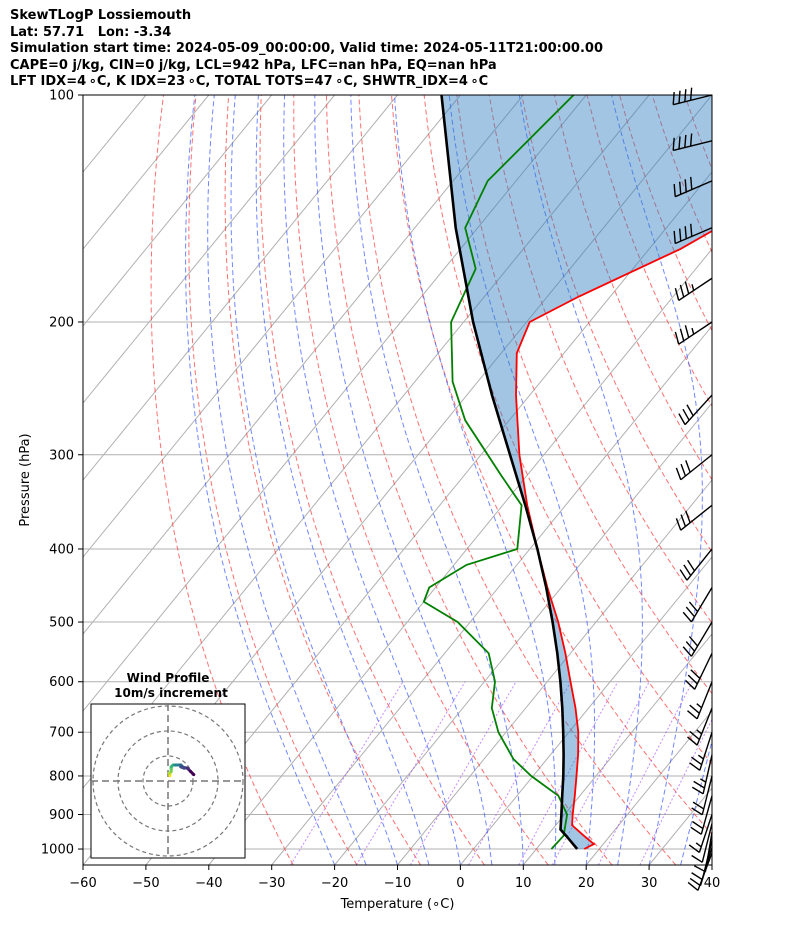  What do you see at coordinates (61, 682) in the screenshot?
I see `y-tick-label: 600` at bounding box center [61, 682].